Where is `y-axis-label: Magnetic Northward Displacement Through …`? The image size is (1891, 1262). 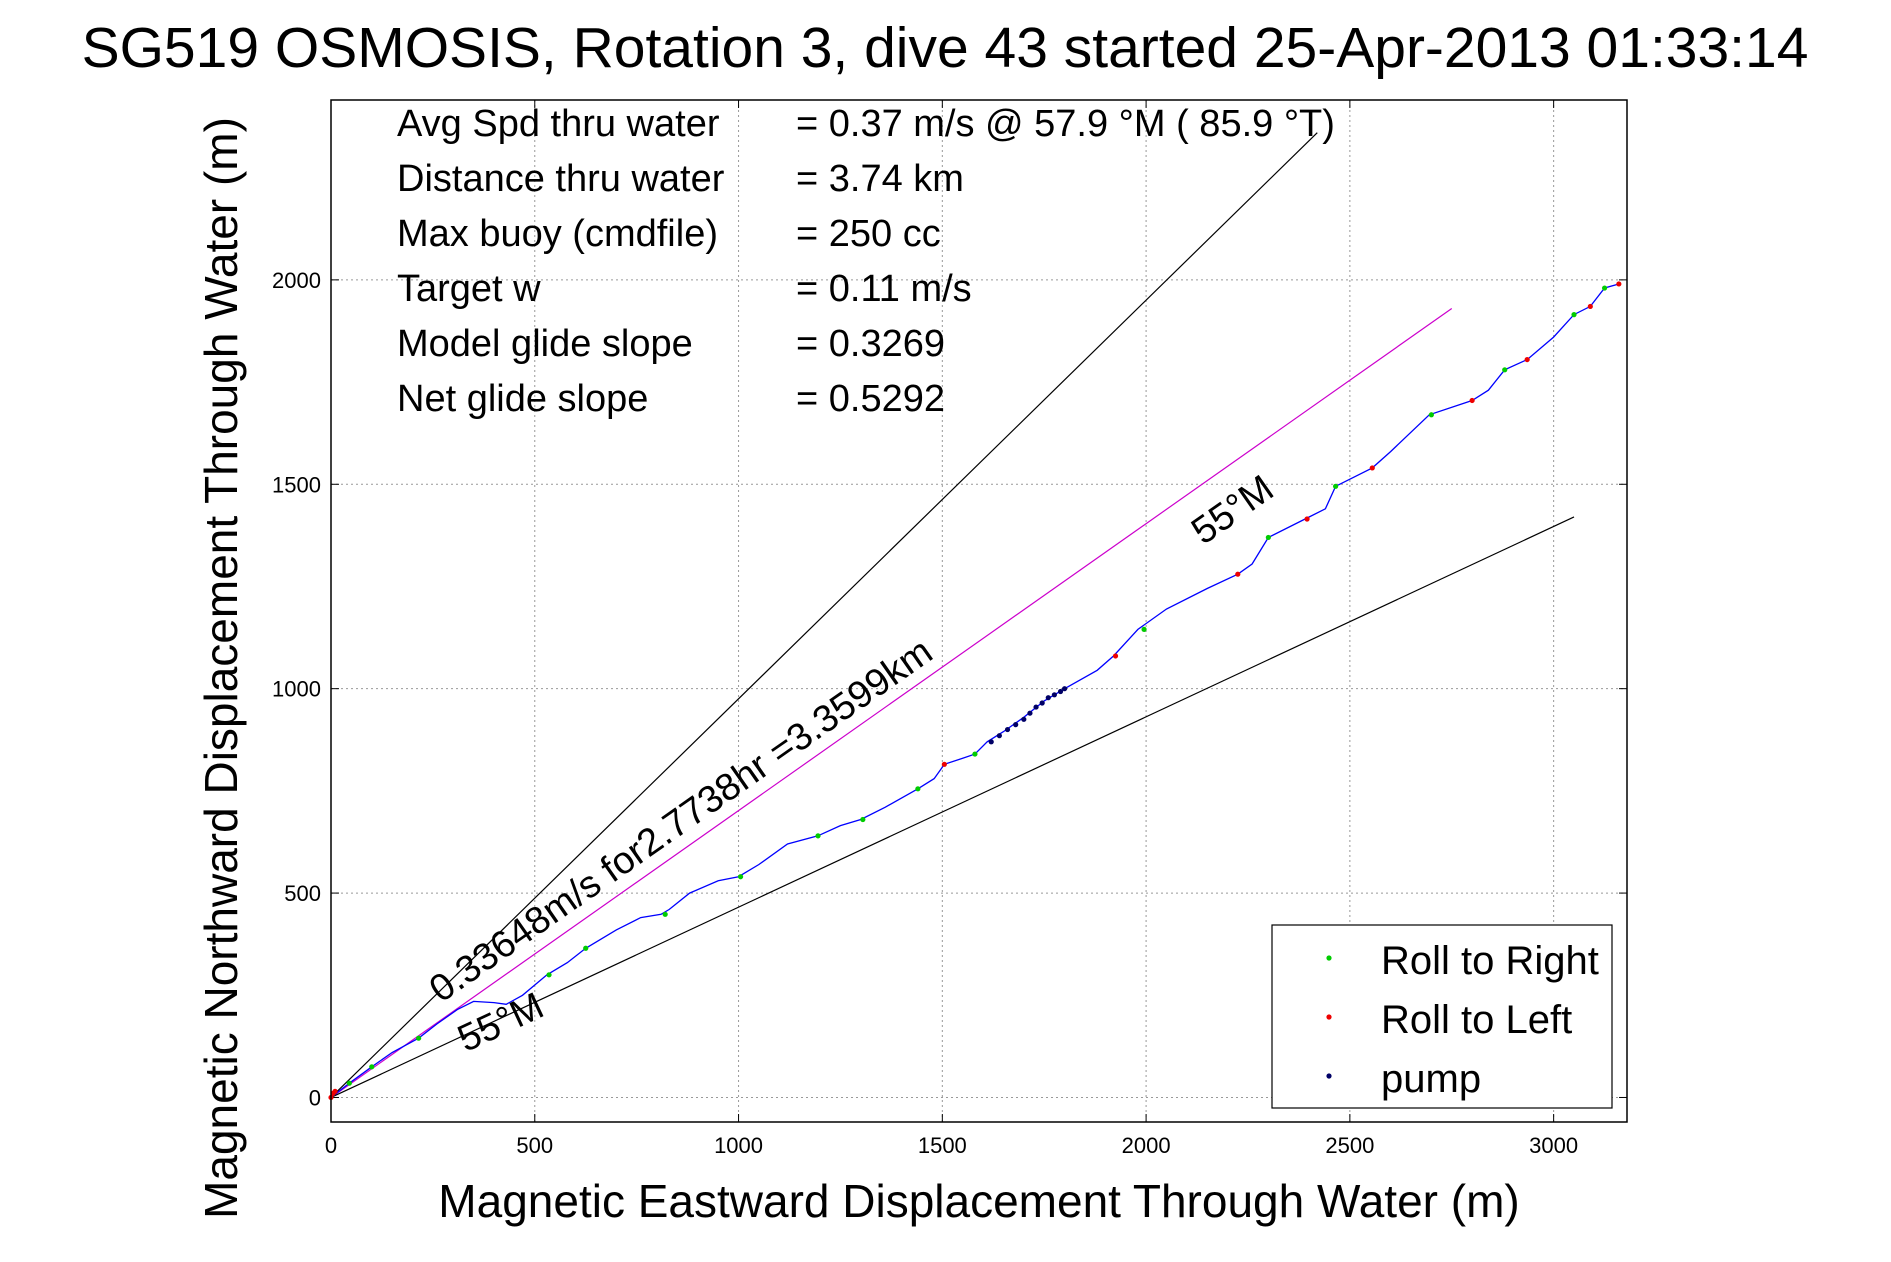 y-axis-label: Magnetic Northward Displacement Through … is located at coordinates (221, 668).